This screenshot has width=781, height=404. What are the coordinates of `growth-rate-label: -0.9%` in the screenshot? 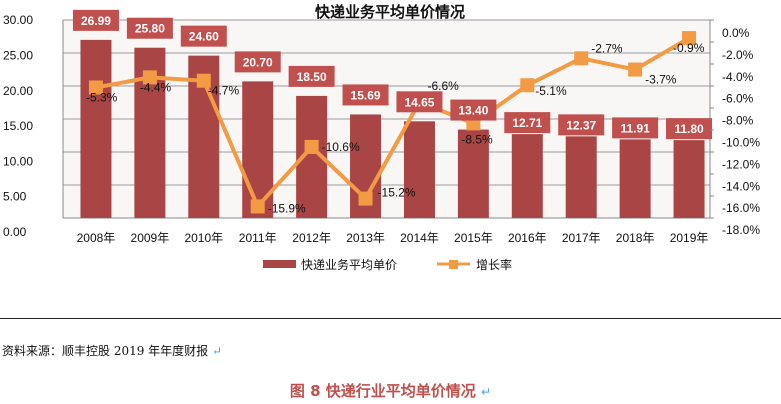 It's located at (689, 48).